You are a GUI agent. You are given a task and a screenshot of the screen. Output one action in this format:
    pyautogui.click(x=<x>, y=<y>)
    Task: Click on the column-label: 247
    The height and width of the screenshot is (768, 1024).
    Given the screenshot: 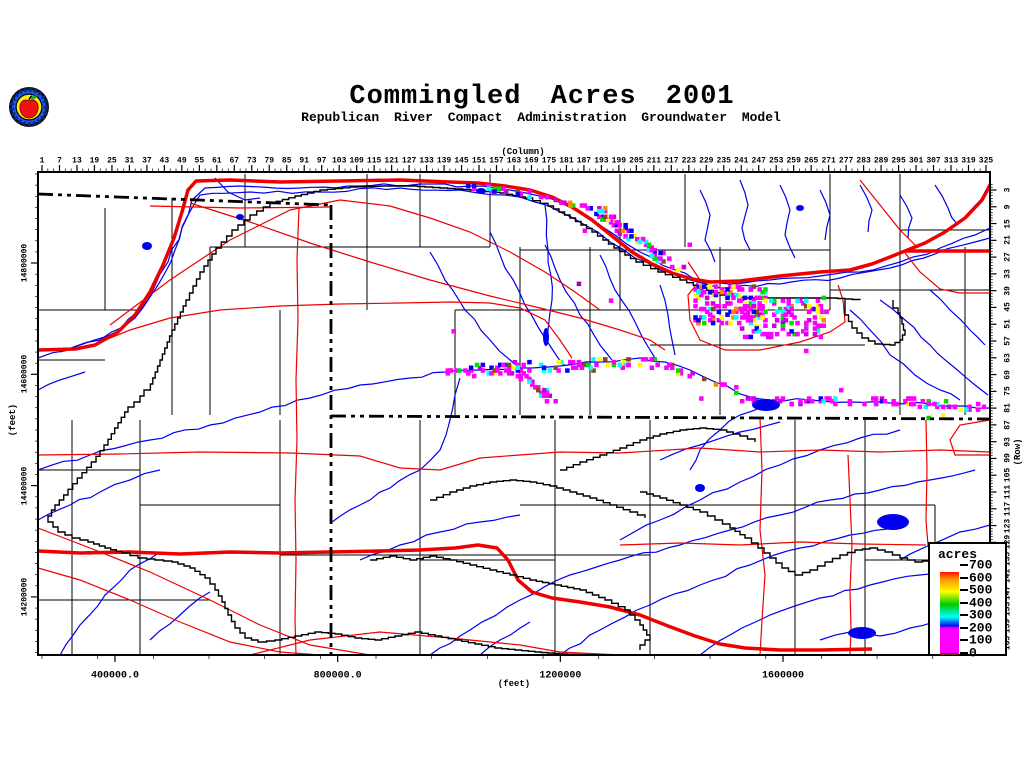 What is the action you would take?
    pyautogui.click(x=758, y=161)
    